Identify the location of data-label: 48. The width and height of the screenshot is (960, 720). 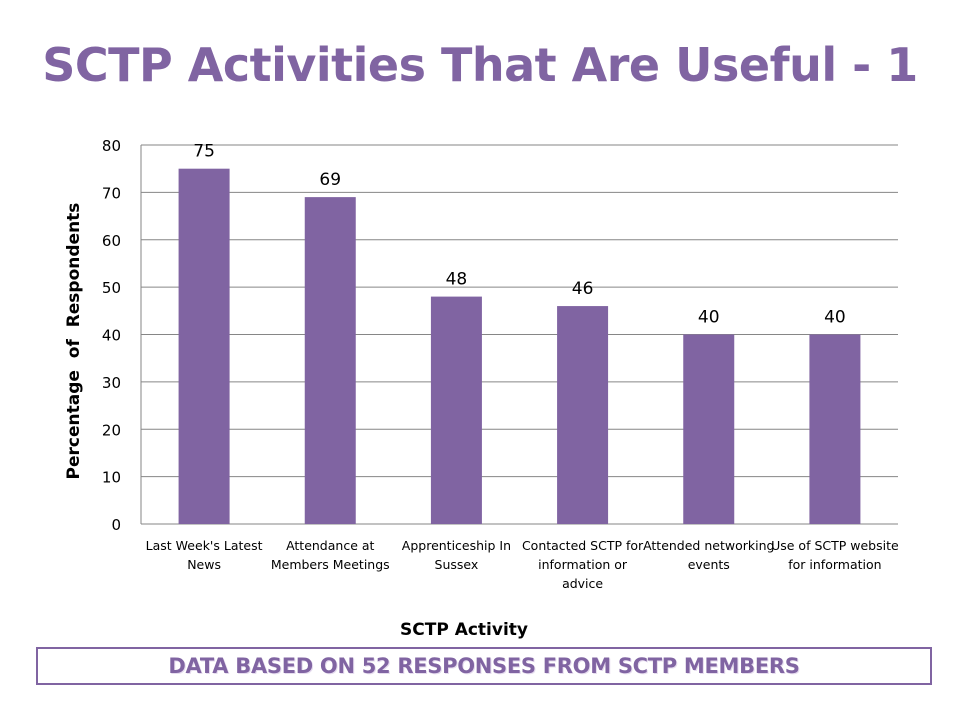
(457, 280).